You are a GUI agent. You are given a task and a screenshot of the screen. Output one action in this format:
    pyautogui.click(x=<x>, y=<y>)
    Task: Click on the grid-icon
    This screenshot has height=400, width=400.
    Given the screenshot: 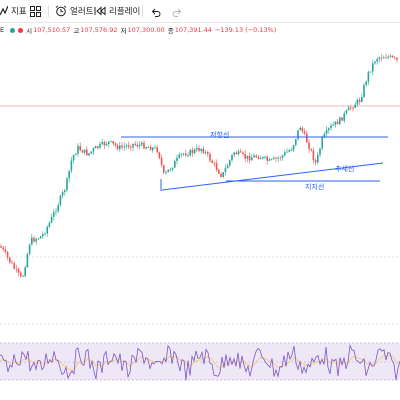 What is the action you would take?
    pyautogui.click(x=35, y=11)
    